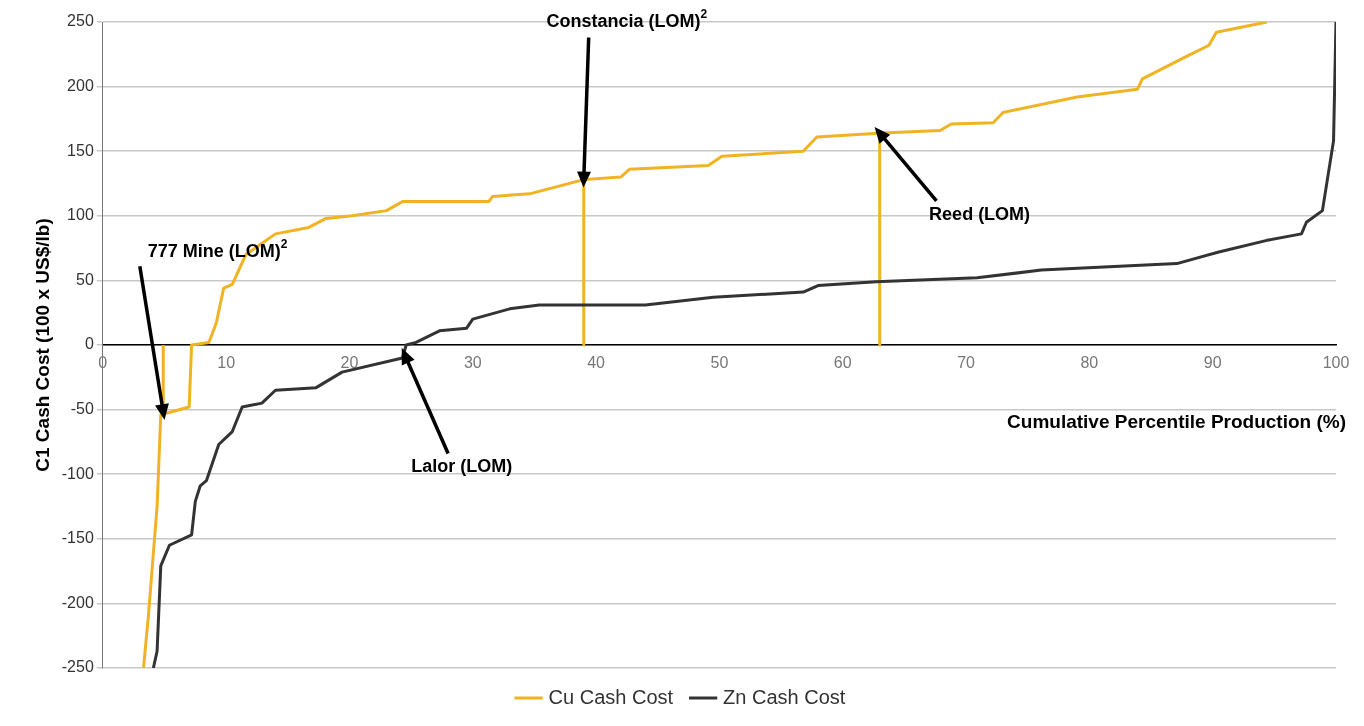  Describe the element at coordinates (472, 363) in the screenshot. I see `x-tick-label: 30` at that location.